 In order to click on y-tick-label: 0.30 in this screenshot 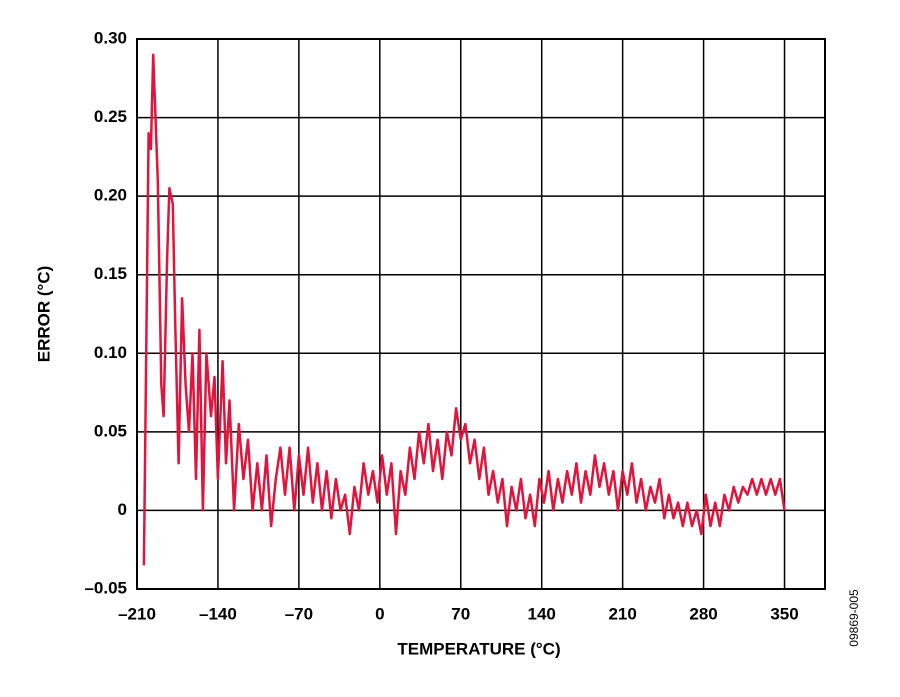, I will do `click(110, 37)`.